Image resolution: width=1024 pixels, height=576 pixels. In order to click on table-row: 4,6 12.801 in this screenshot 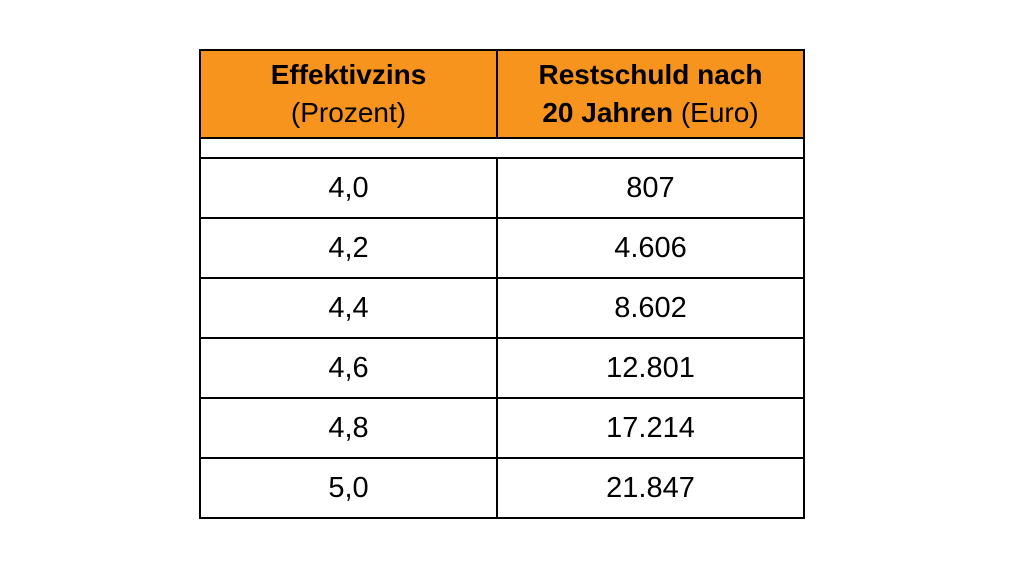, I will do `click(502, 368)`.